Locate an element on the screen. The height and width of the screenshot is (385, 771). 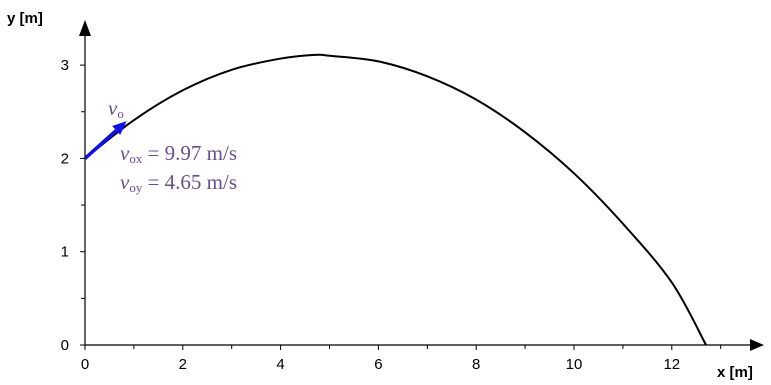
v0-symbol: v is located at coordinates (113, 108).